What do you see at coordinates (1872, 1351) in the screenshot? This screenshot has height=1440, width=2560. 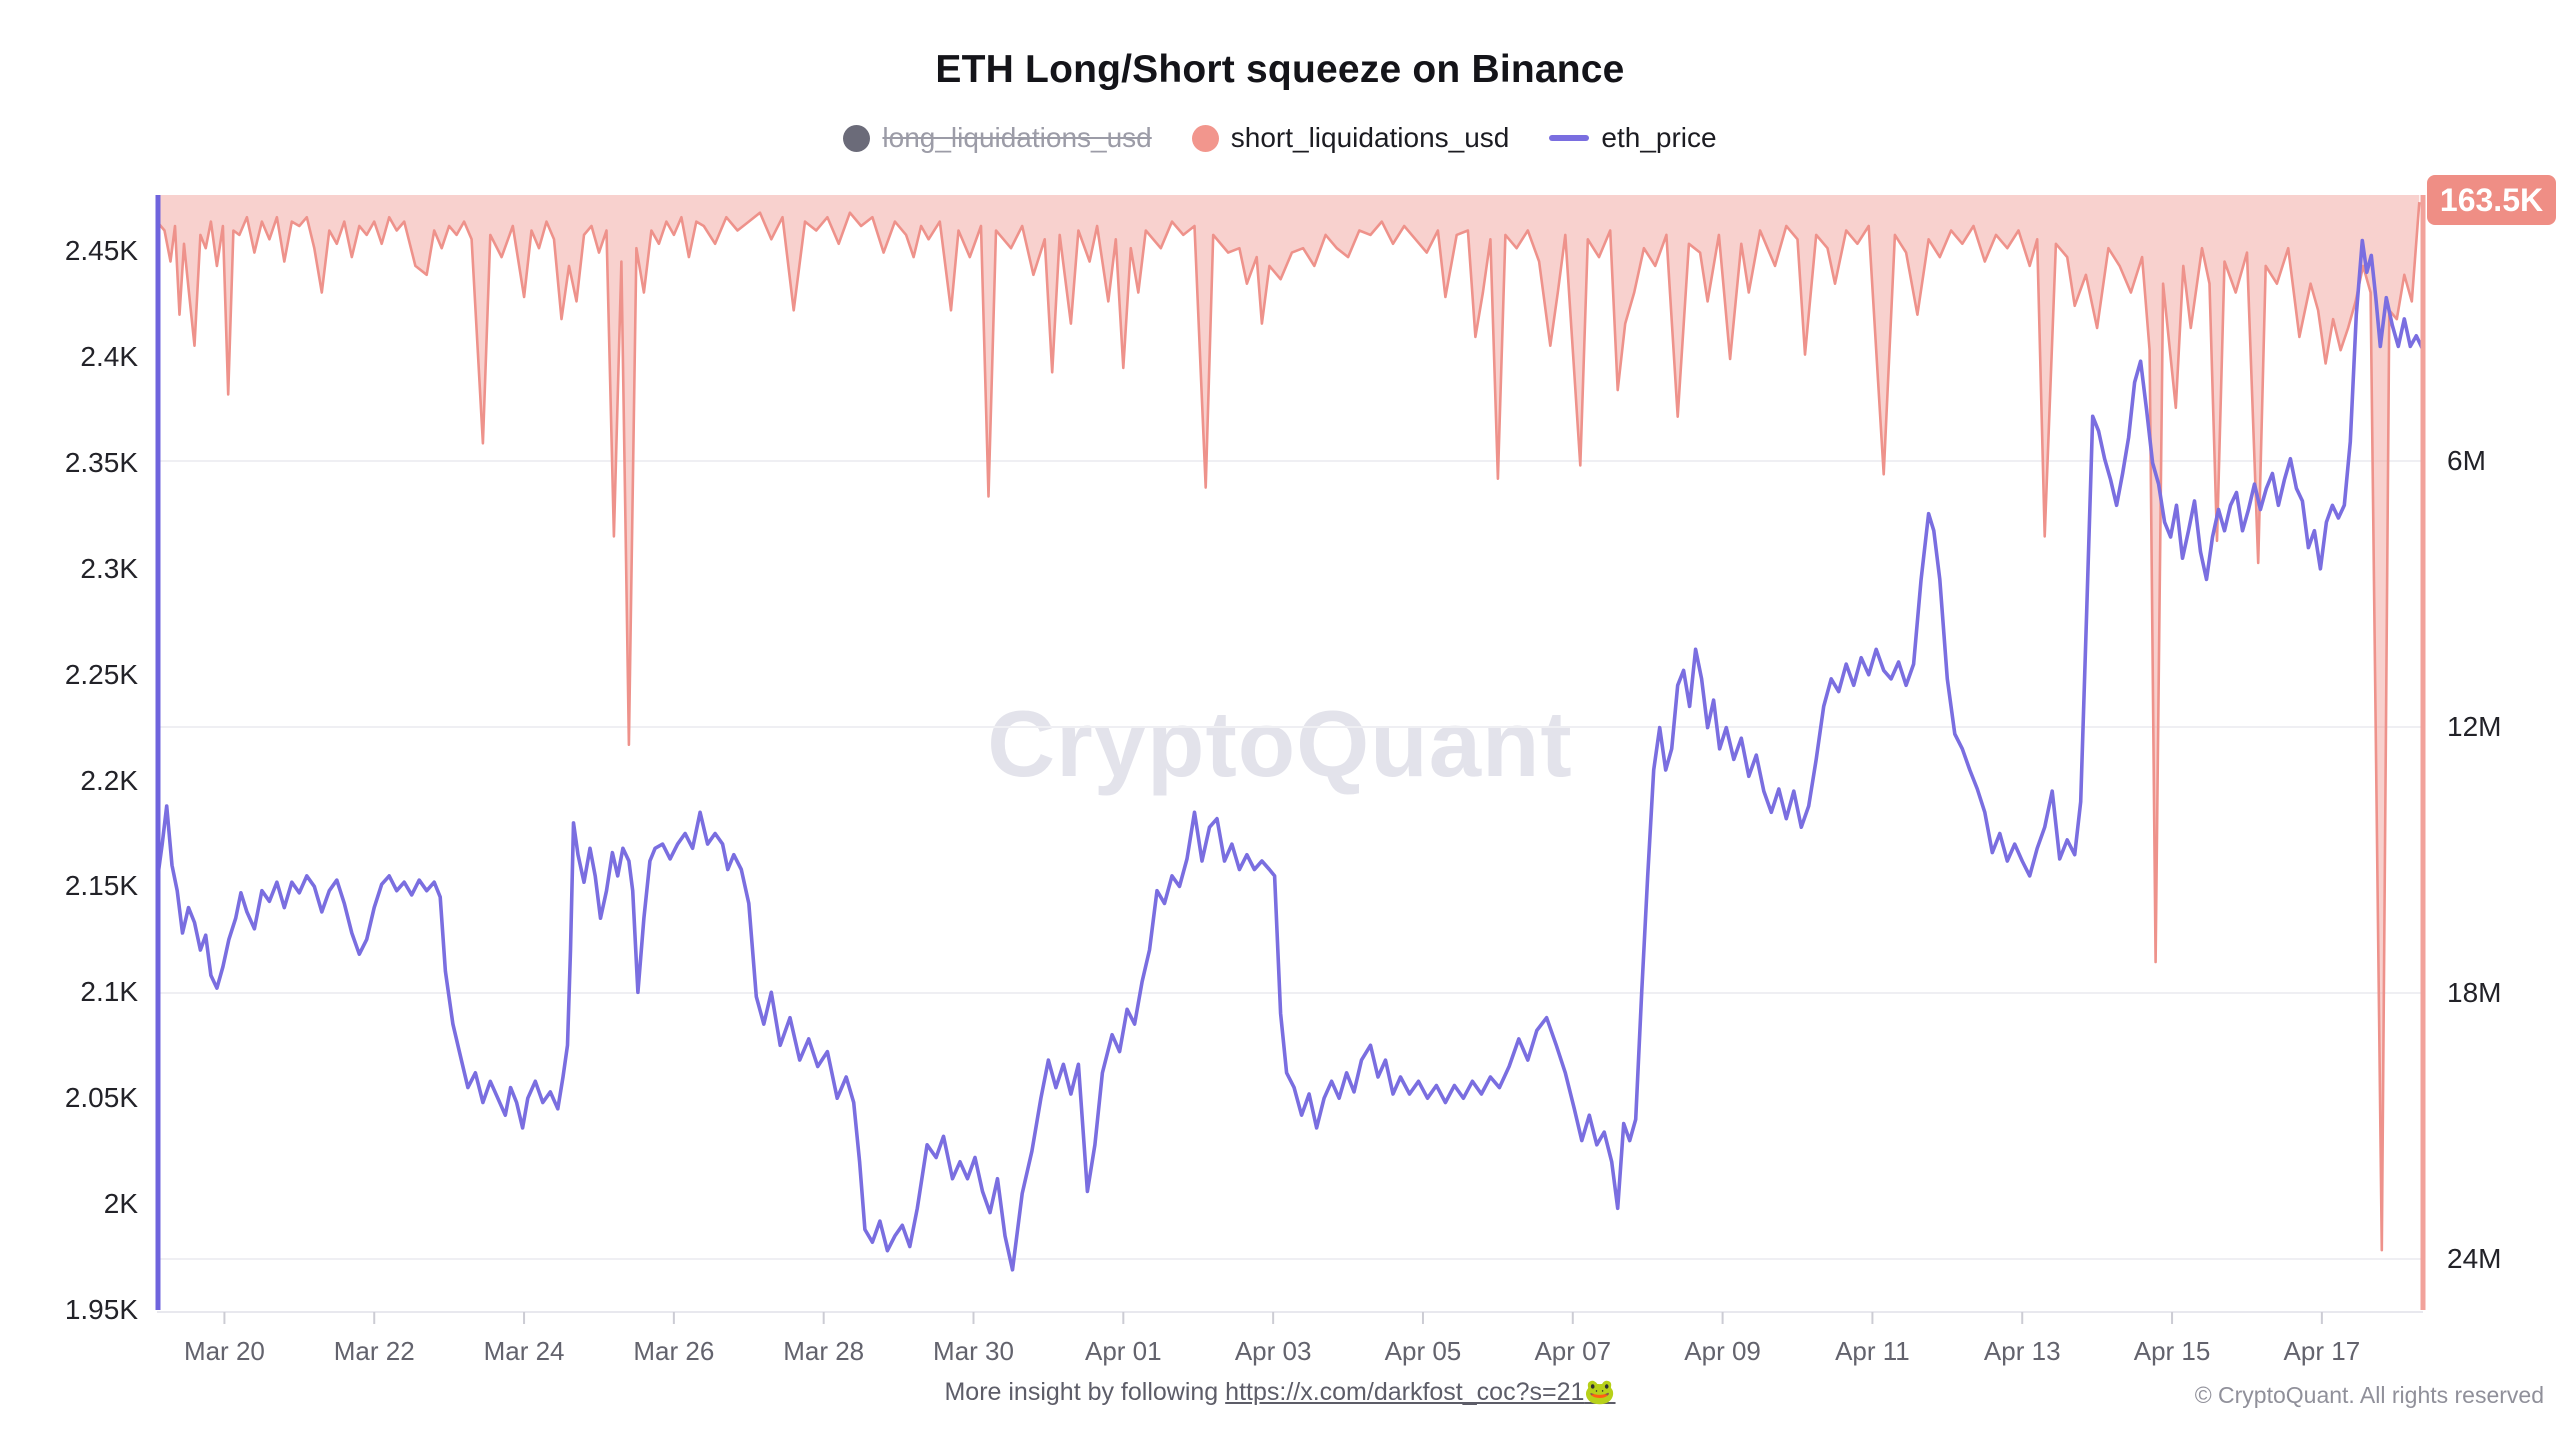 I see `x-tick-label: Apr 11` at bounding box center [1872, 1351].